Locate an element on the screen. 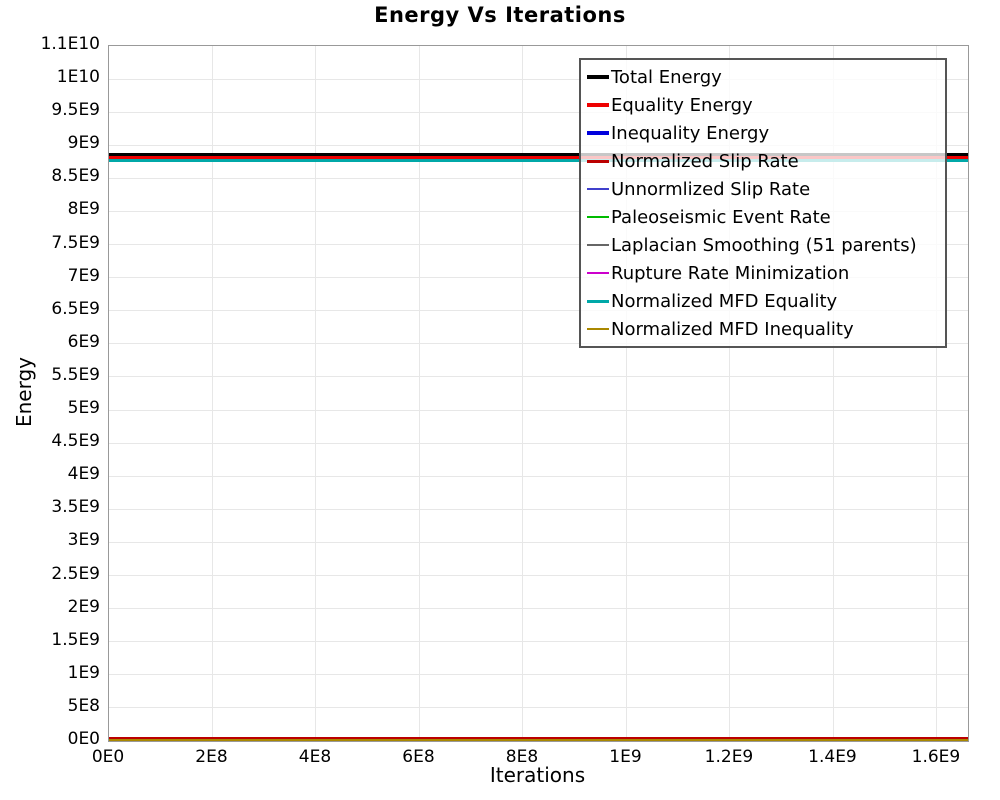  legend-item-rupture-rate-minimization: Rupture Rate Minimization is located at coordinates (764, 273).